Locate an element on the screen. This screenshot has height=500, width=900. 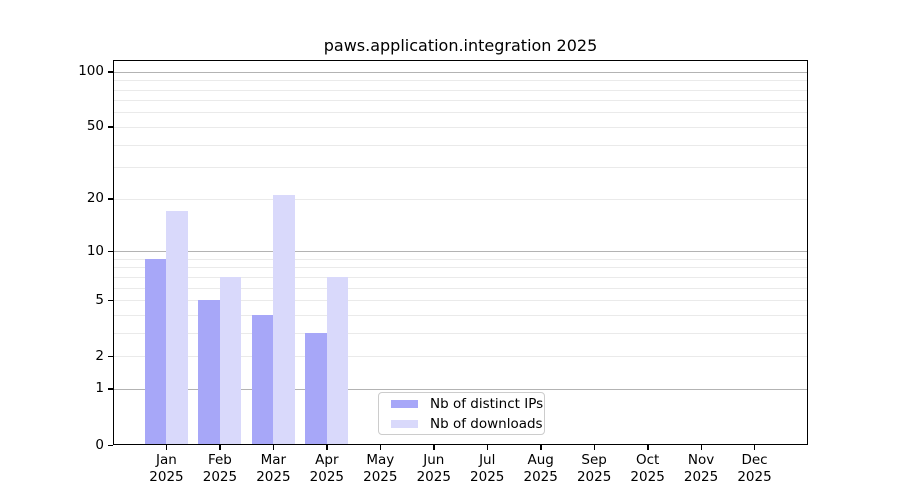
x-tick-label-nov: Nov 2025 is located at coordinates (701, 469).